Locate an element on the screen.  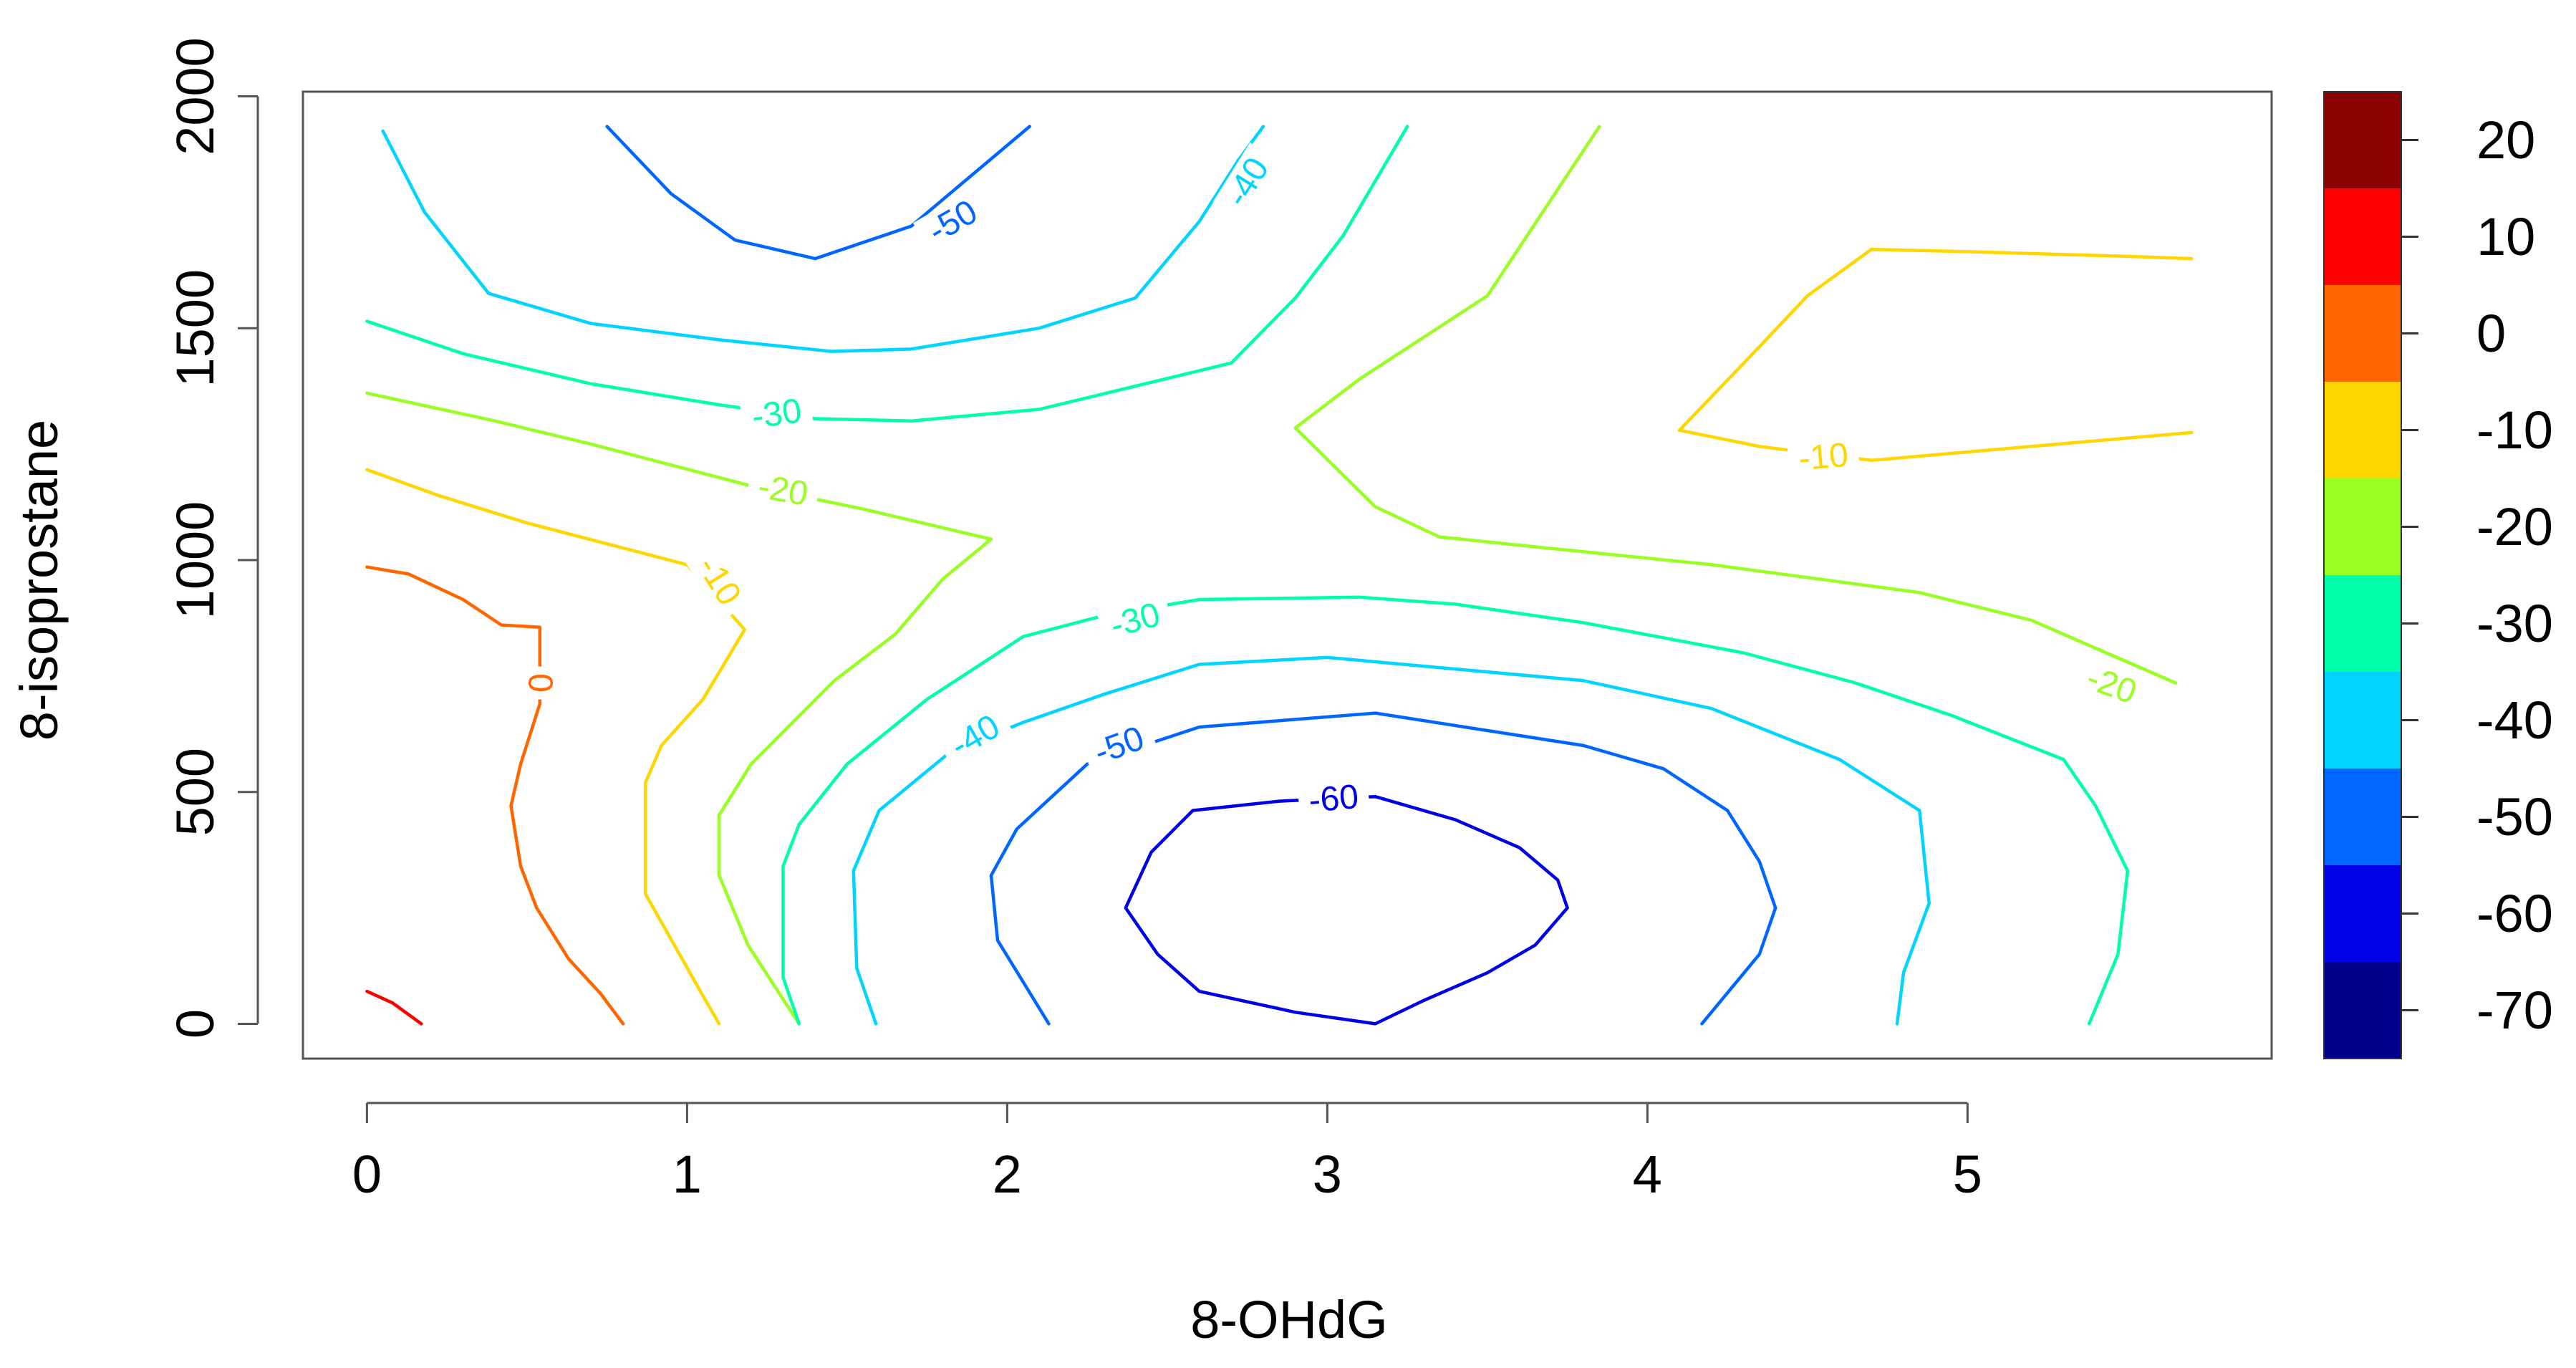
contour-label: -20 is located at coordinates (783, 491).